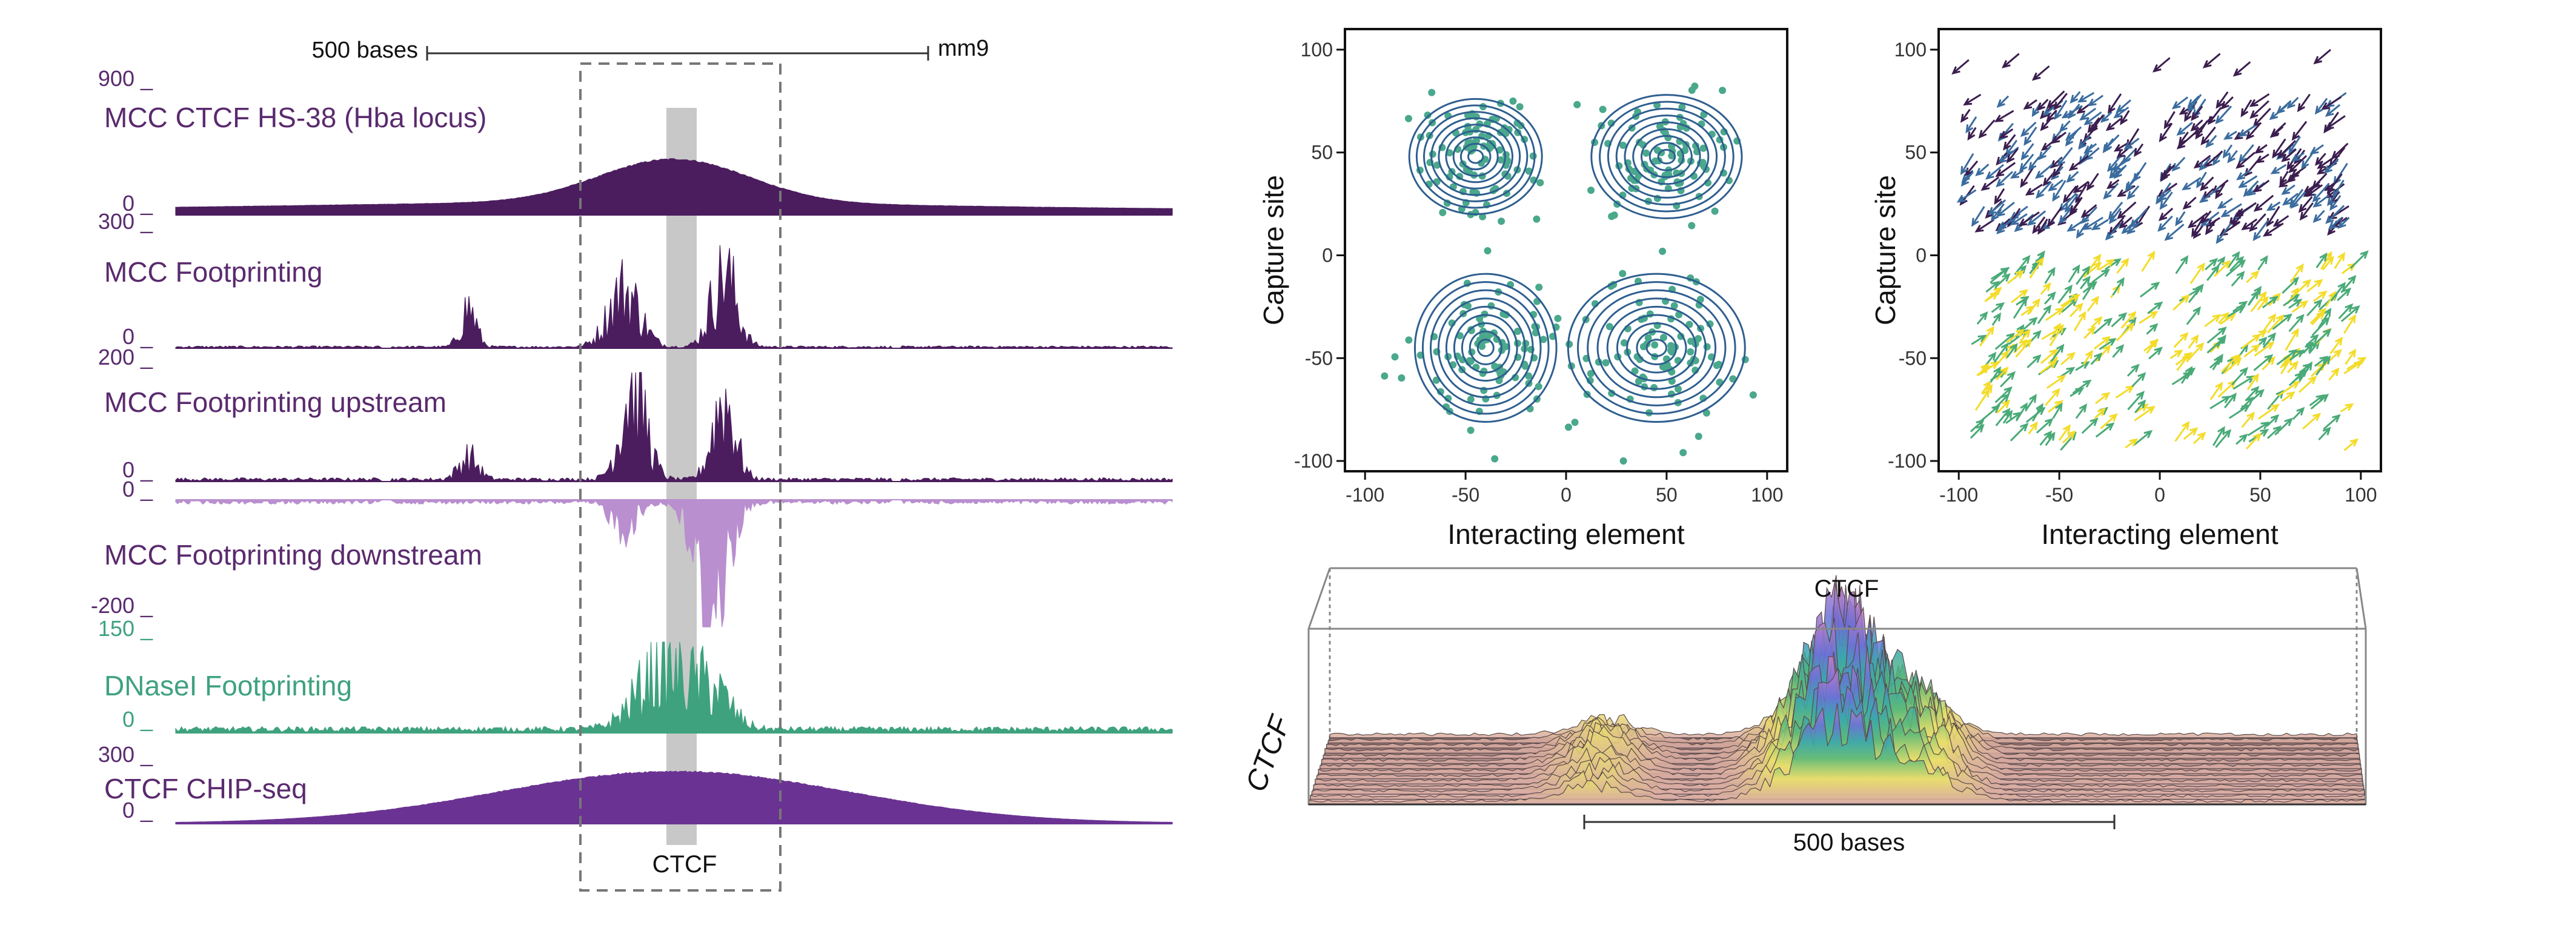 This screenshot has width=2576, height=931. I want to click on track-ymin-chip: 0 _, so click(137, 810).